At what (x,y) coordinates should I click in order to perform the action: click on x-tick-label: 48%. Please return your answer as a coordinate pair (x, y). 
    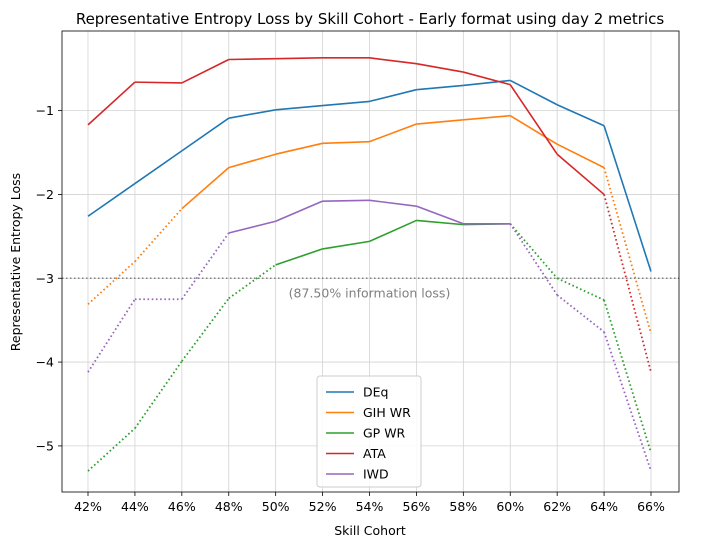
    Looking at the image, I should click on (229, 506).